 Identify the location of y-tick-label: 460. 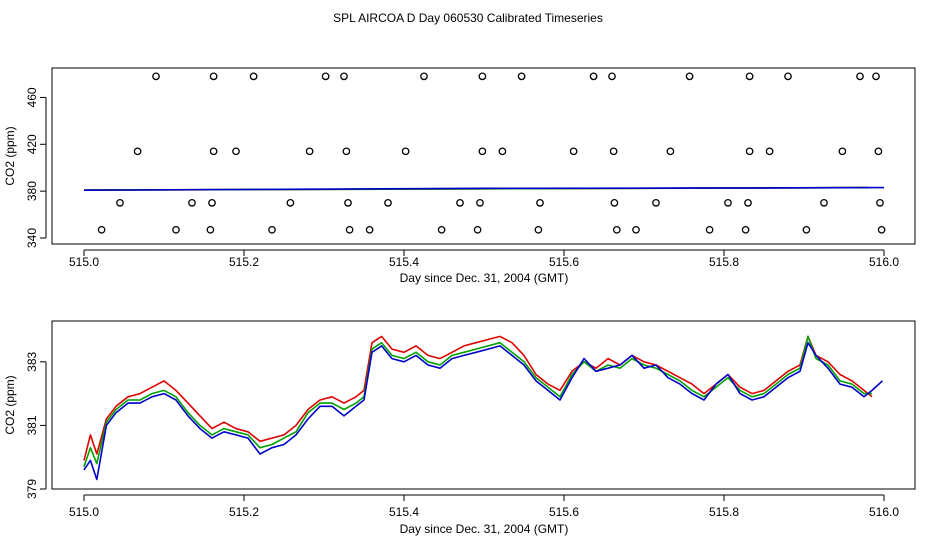
(32, 97).